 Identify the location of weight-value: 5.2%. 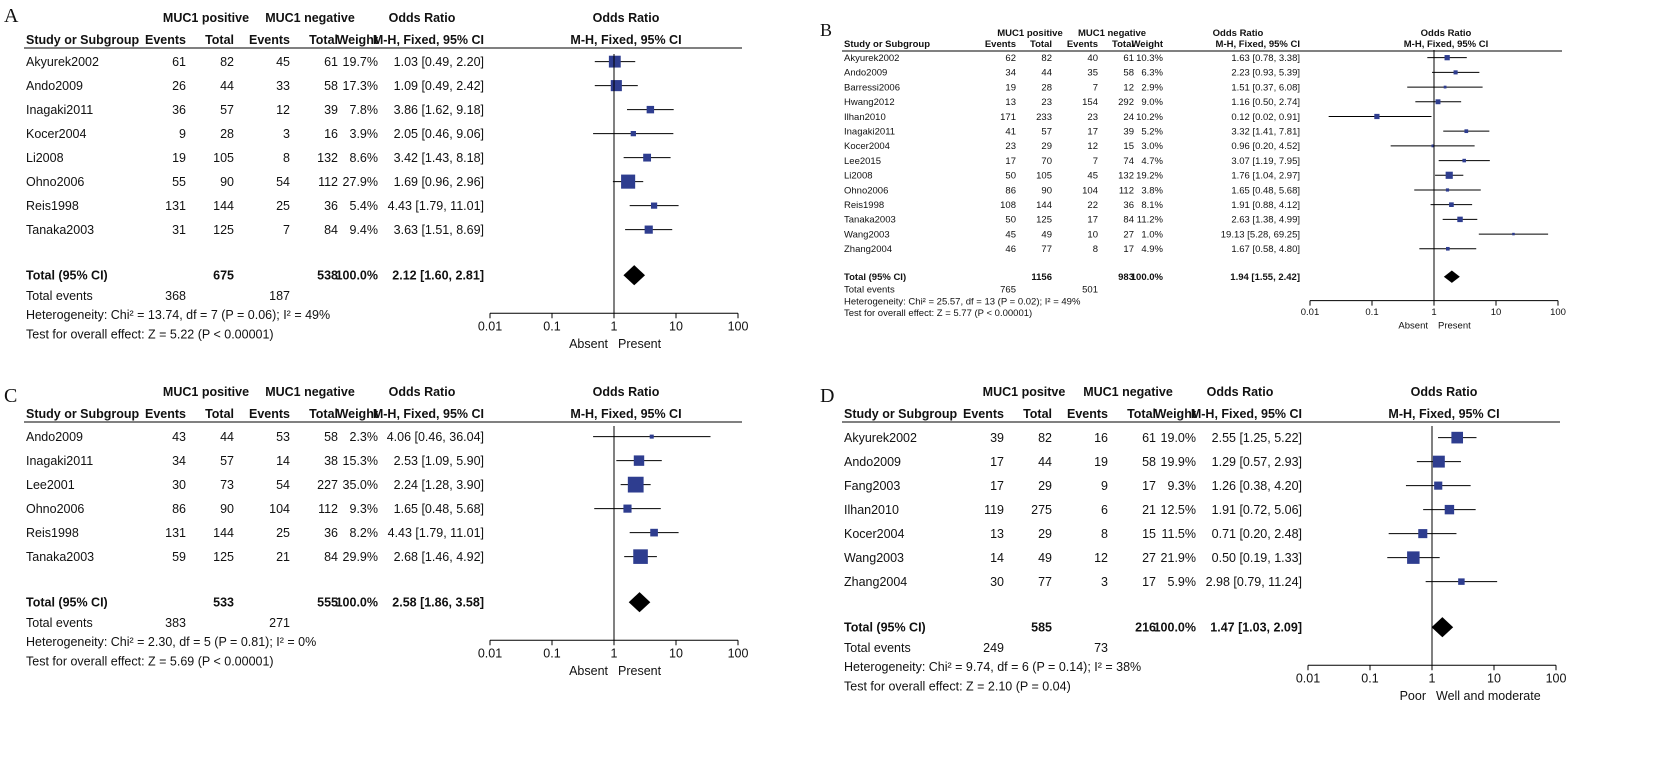
(1152, 132).